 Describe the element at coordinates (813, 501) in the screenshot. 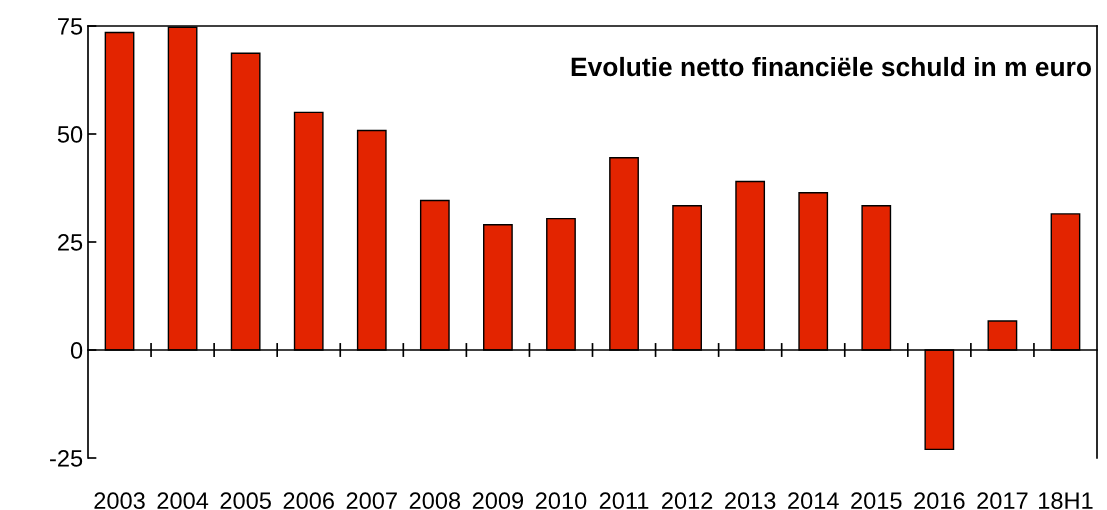

I see `x-tick-label: 2014` at that location.